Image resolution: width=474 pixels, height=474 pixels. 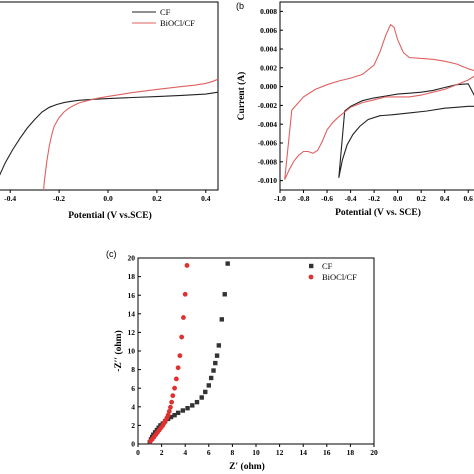 I want to click on x-tick-label: 0, so click(x=138, y=452).